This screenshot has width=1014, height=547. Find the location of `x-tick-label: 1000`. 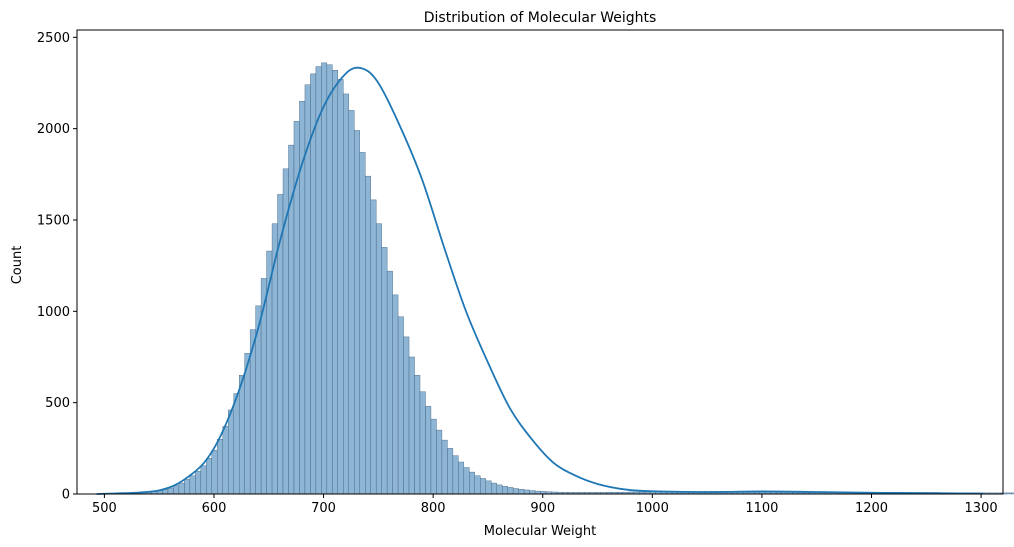

x-tick-label: 1000 is located at coordinates (652, 508).